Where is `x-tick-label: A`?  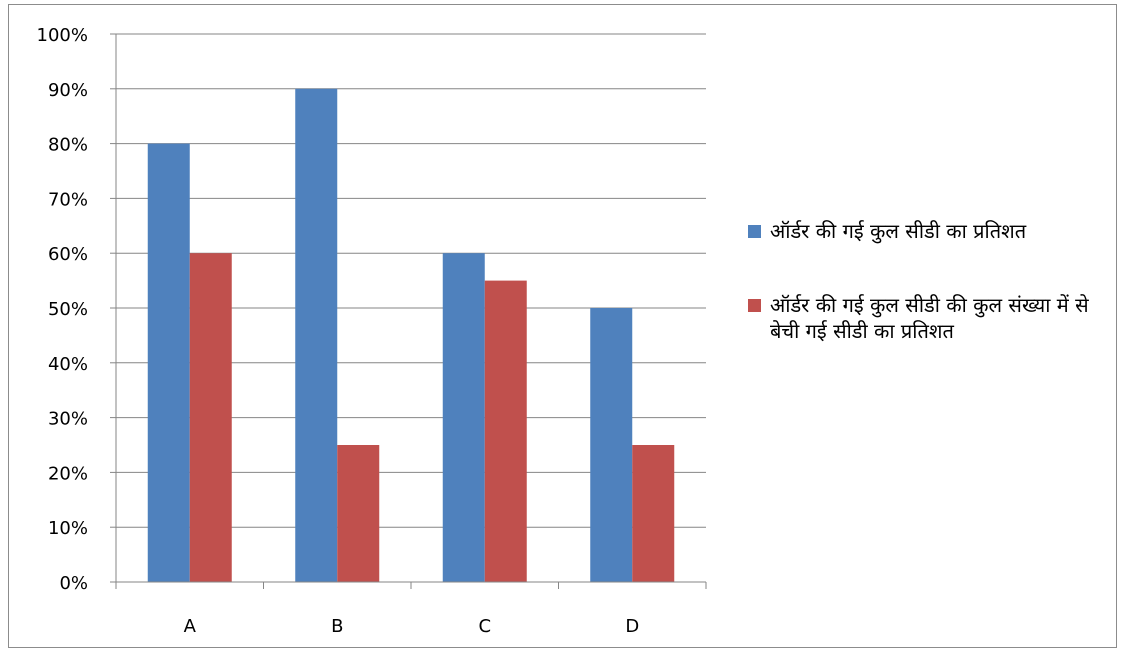
x-tick-label: A is located at coordinates (190, 626).